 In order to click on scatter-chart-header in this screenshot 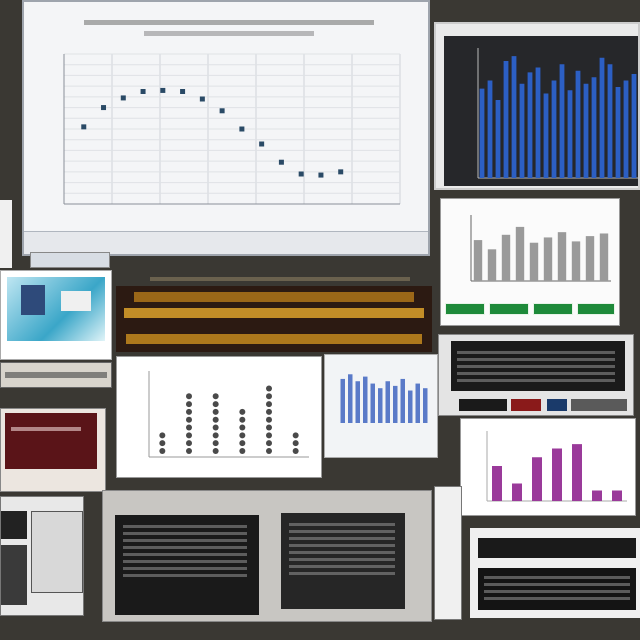, I will do `click(229, 31)`.